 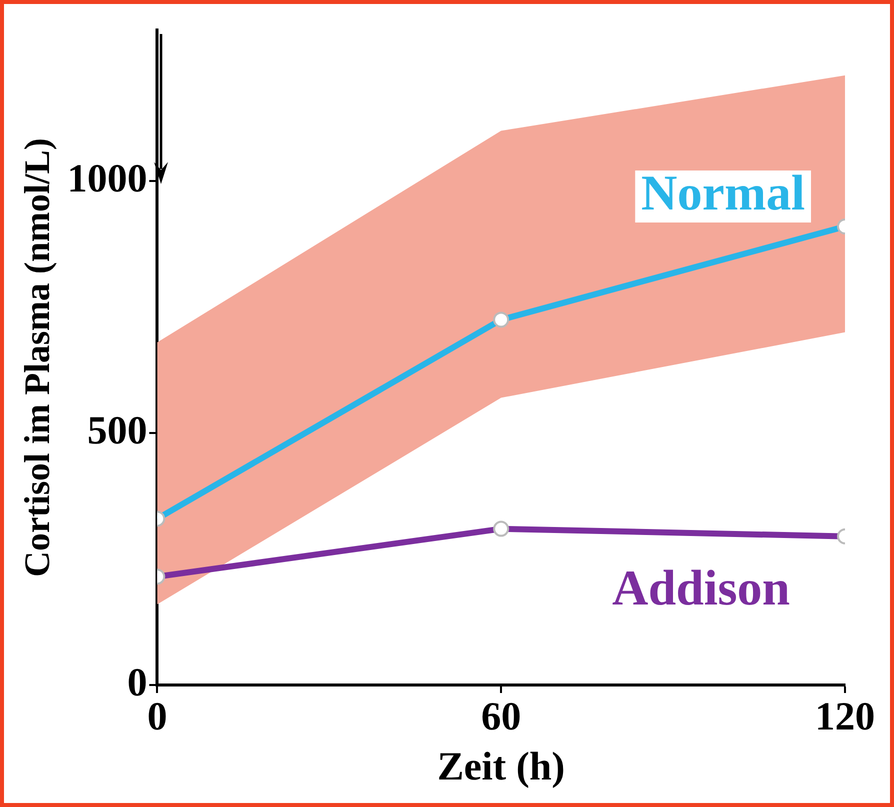 I want to click on x-axis-title: Zeit (h), so click(x=501, y=765).